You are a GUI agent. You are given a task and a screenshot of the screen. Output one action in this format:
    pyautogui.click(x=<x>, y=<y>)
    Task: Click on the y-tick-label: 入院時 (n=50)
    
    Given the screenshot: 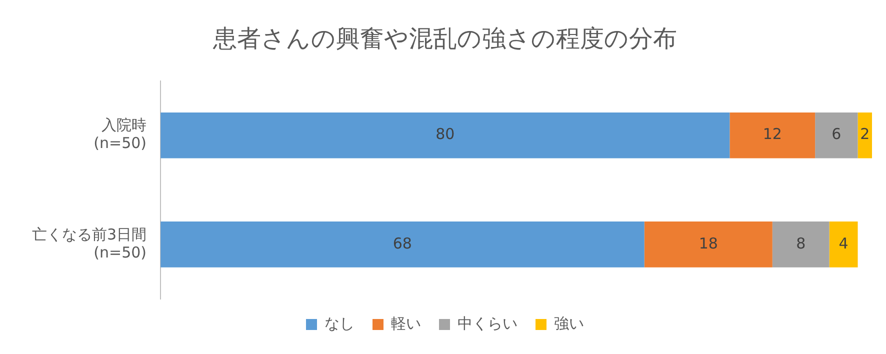 What is the action you would take?
    pyautogui.click(x=120, y=134)
    